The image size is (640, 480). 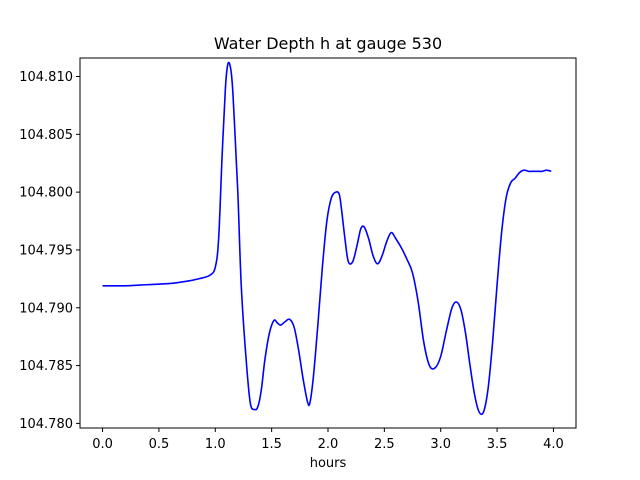 I want to click on x-axis-ticks: 0.0 0.5 1.0 1.5 2.0 2.5 3.0 3.5 4.0, so click(x=328, y=440).